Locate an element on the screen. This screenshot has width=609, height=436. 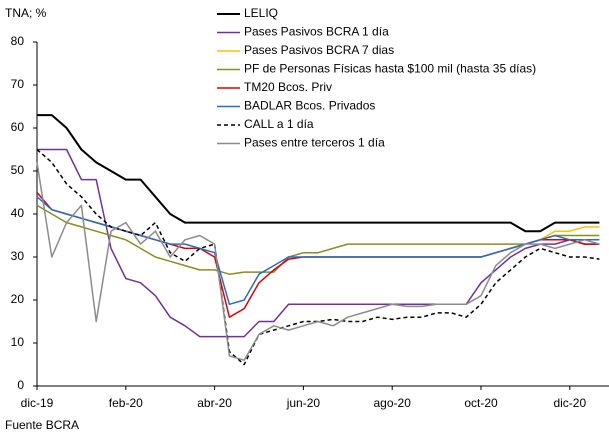
legend-label: Pases entre terceros 1 día is located at coordinates (314, 143).